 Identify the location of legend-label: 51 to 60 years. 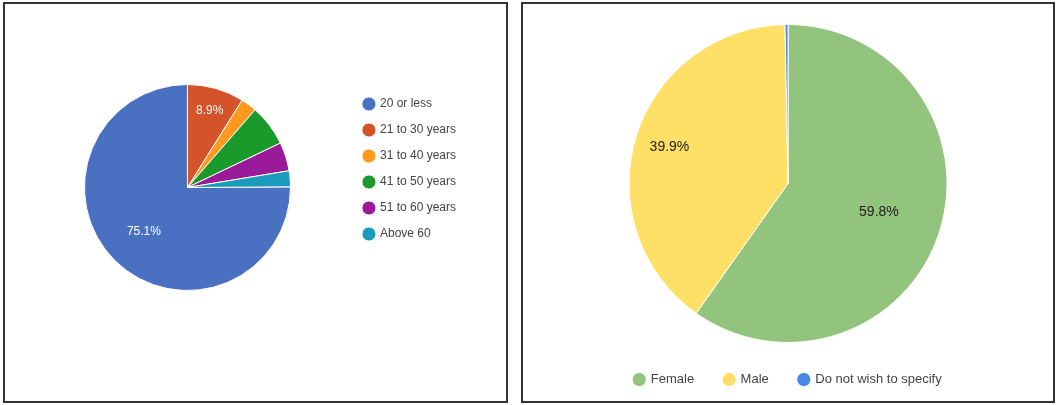
(418, 207).